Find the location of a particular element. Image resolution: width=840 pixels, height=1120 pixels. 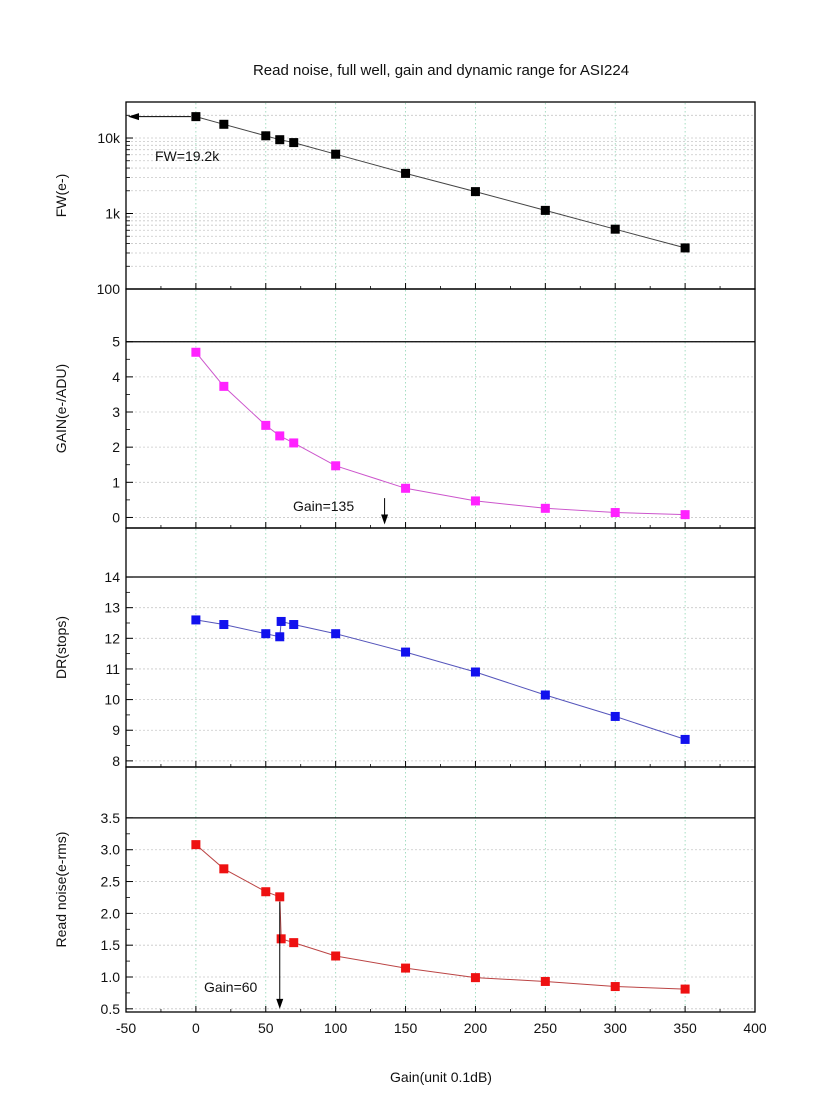

xtick-label: 400 is located at coordinates (755, 1028).